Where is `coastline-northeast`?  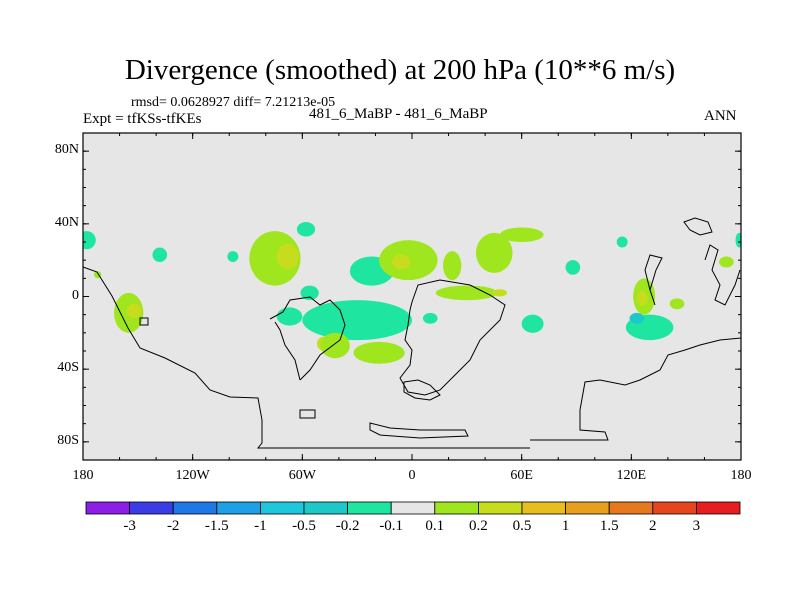 coastline-northeast is located at coordinates (698, 226).